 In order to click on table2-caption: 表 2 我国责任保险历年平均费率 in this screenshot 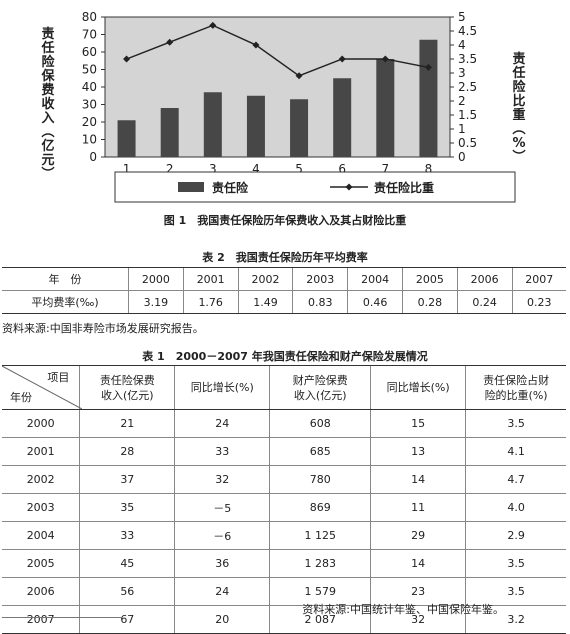, I will do `click(285, 257)`.